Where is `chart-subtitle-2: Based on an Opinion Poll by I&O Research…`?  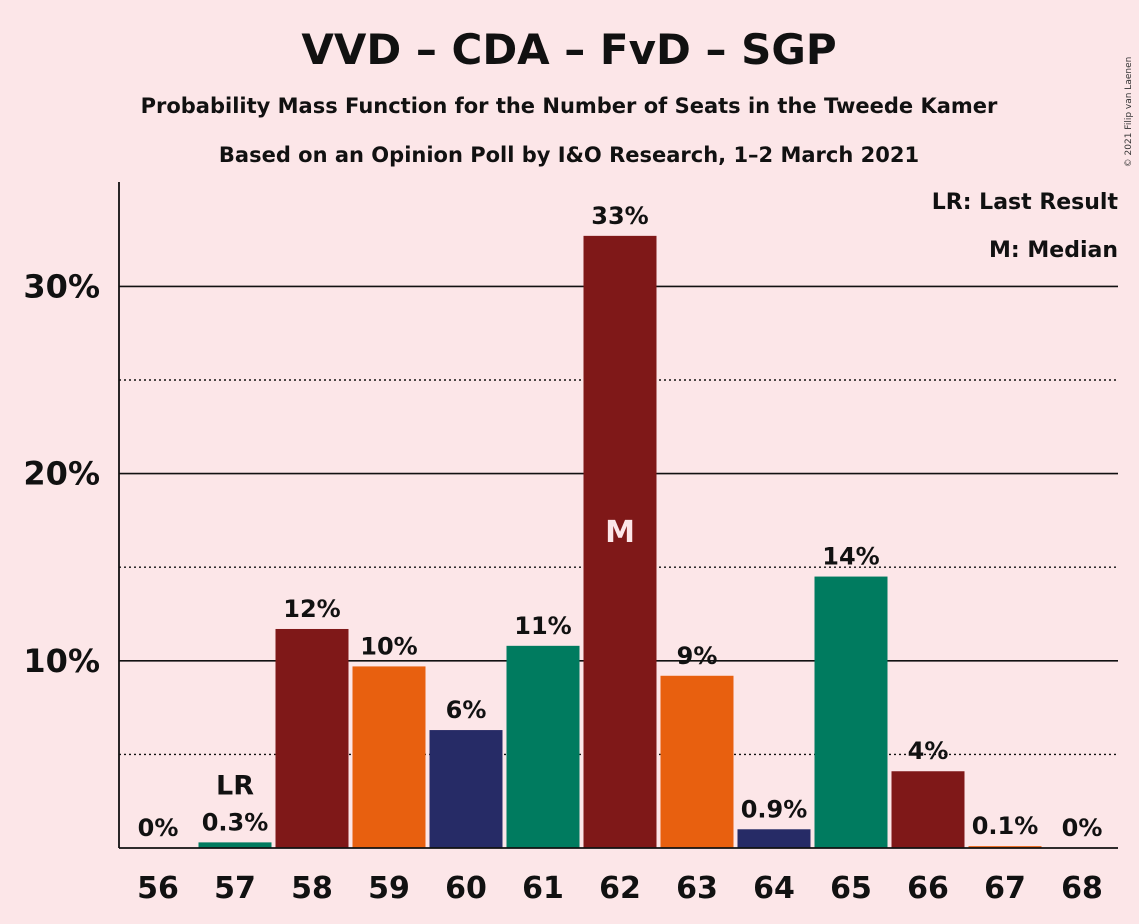 chart-subtitle-2: Based on an Opinion Poll by I&O Research… is located at coordinates (569, 155).